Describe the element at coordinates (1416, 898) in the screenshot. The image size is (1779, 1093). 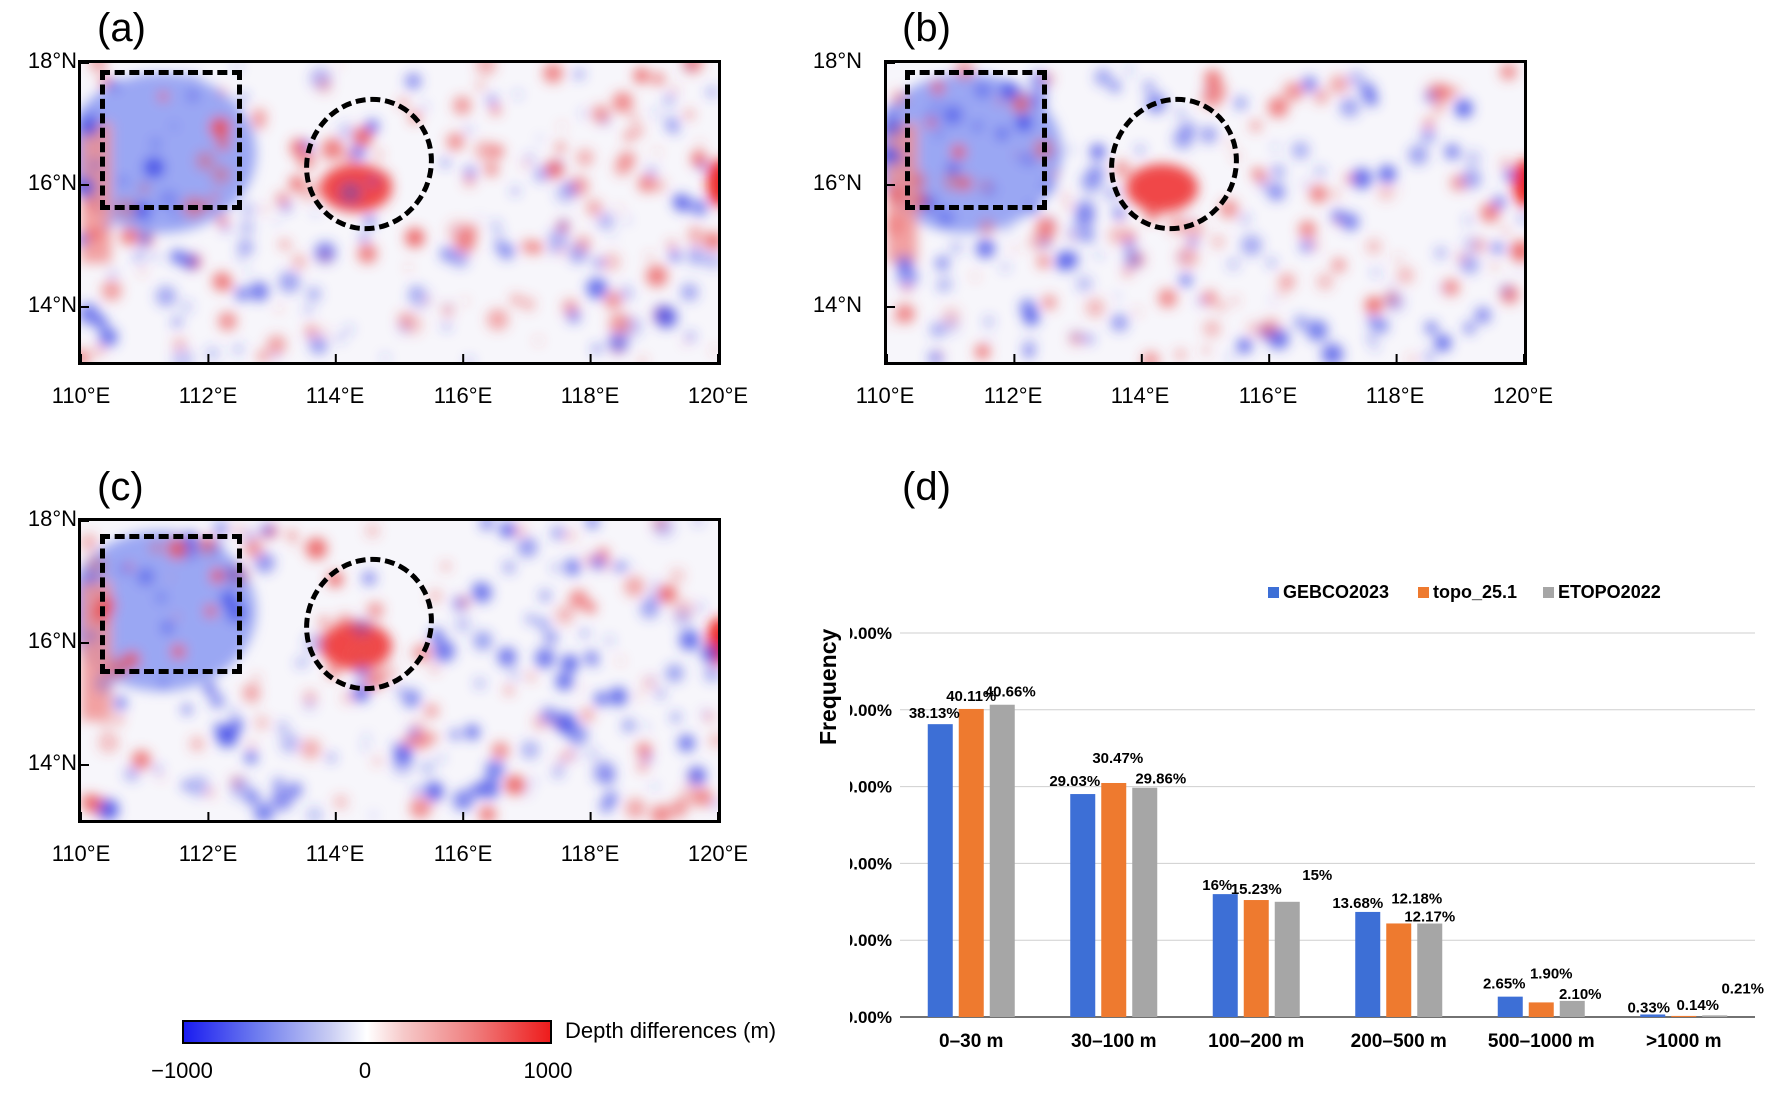
I see `data-label: 12.18%` at that location.